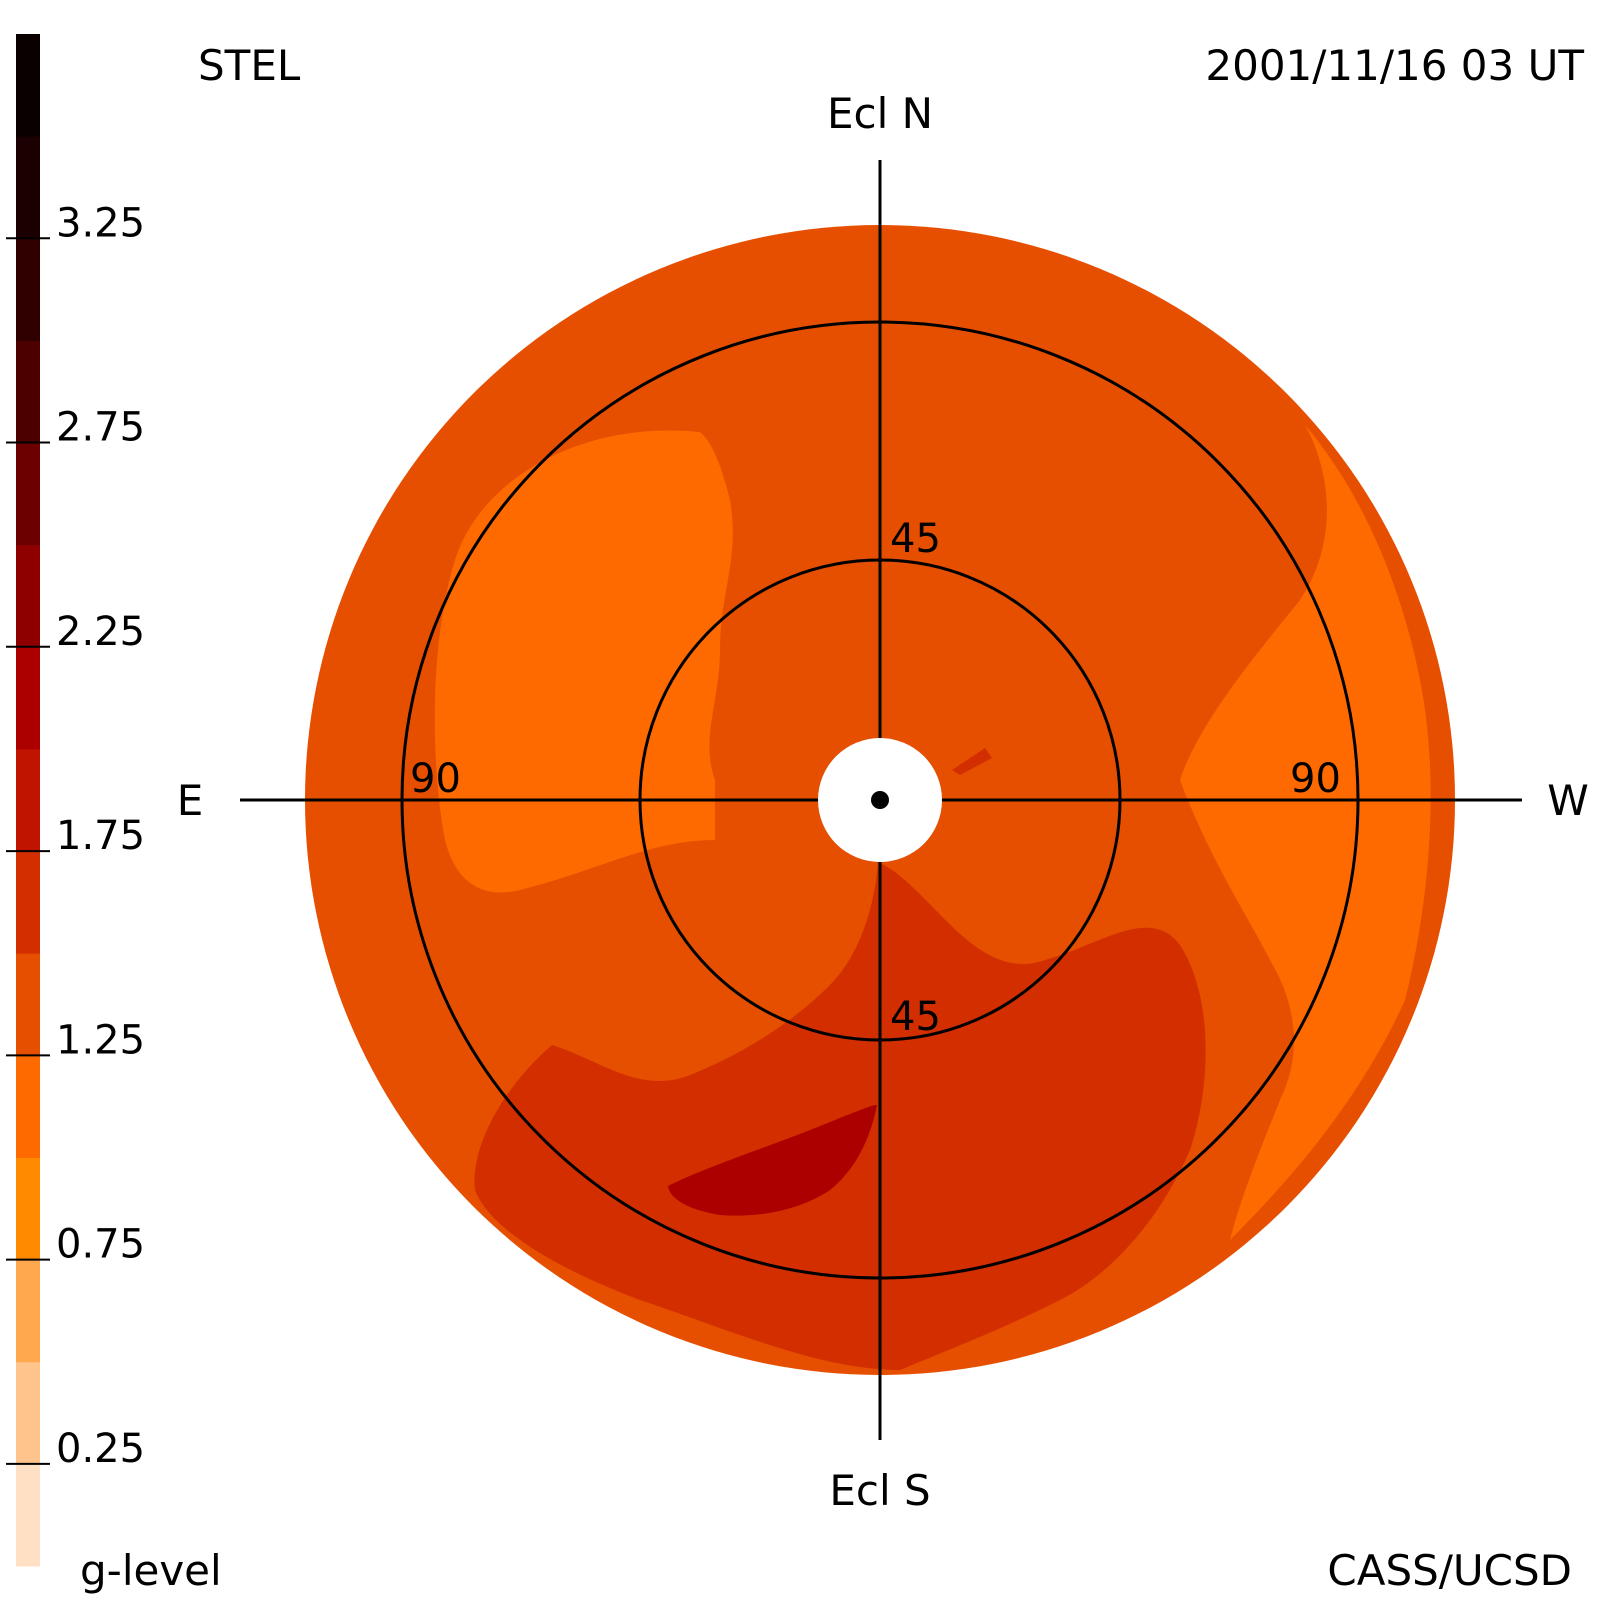 The width and height of the screenshot is (1600, 1605). I want to click on ring-label-outer-left: 90, so click(435, 779).